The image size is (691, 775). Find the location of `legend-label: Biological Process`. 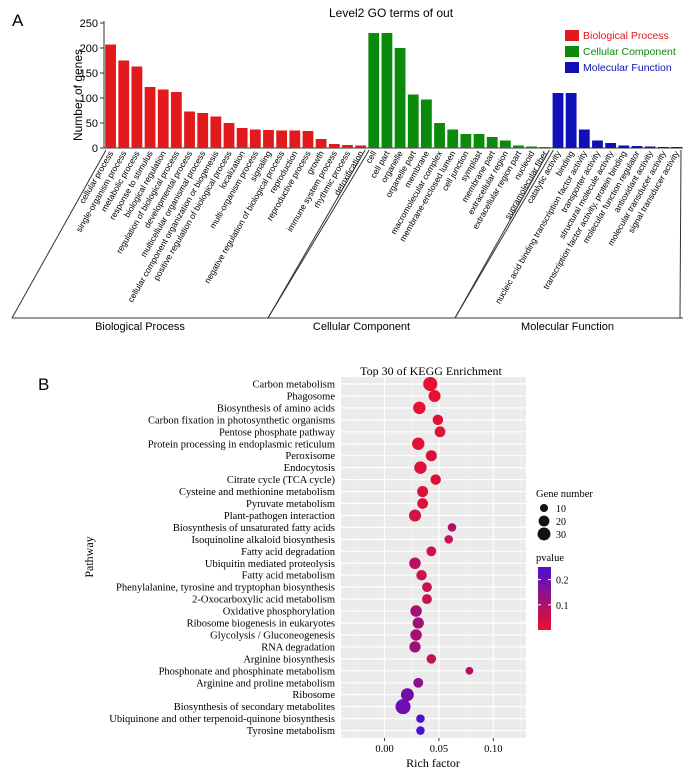

legend-label: Biological Process is located at coordinates (626, 36).